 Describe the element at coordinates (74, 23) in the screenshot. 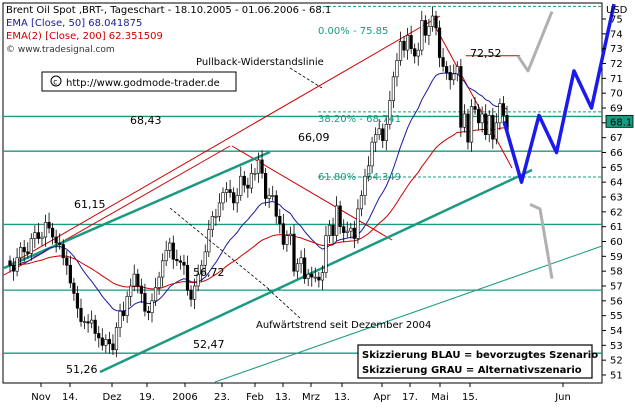

I see `ema50-line-label: EMA [Close, 50] 68.041875` at that location.